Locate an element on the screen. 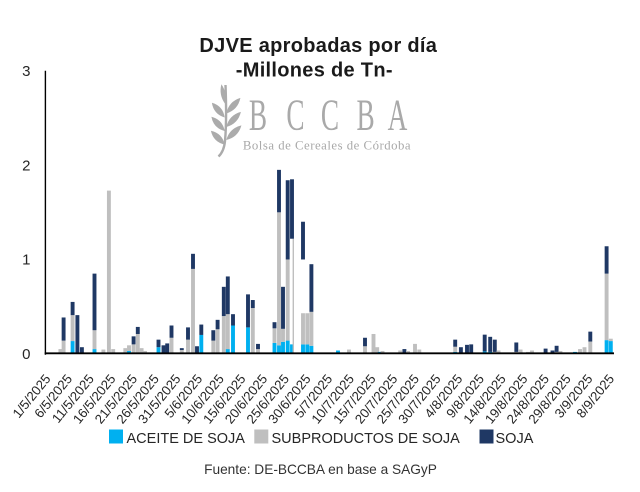 This screenshot has width=640, height=492. svg-text: ACEITE DE SOJA is located at coordinates (186, 439).